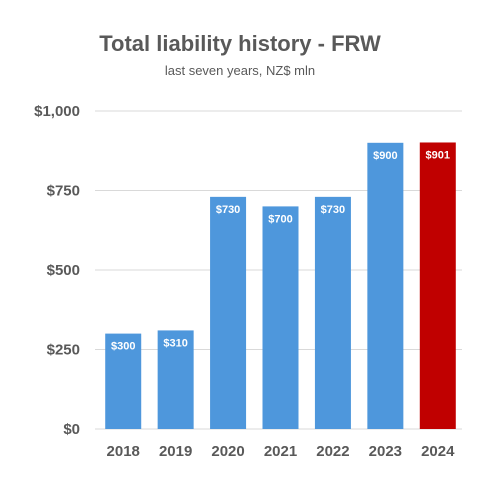  What do you see at coordinates (63, 350) in the screenshot?
I see `y-tick-label: $250` at bounding box center [63, 350].